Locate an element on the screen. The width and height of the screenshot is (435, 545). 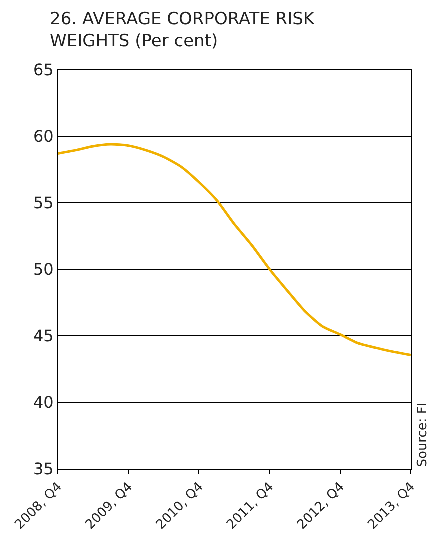
y-tick-label: 50 is located at coordinates (43, 270).